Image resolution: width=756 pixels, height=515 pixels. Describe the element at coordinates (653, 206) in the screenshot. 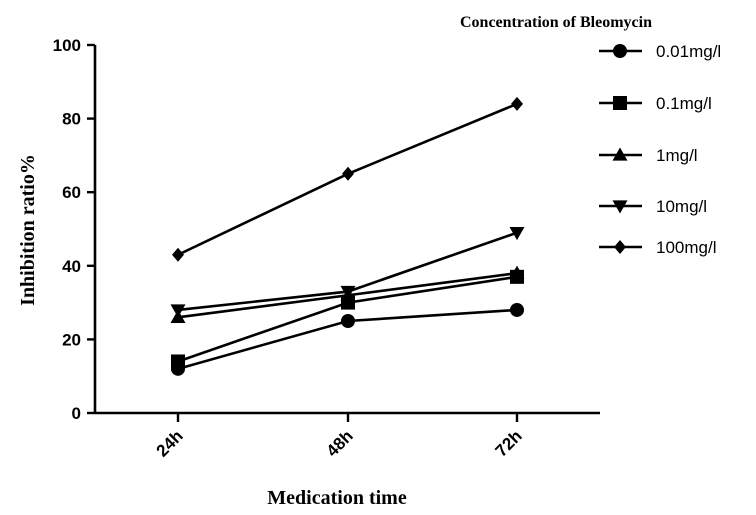

I see `legend-item: 10mg/l` at that location.